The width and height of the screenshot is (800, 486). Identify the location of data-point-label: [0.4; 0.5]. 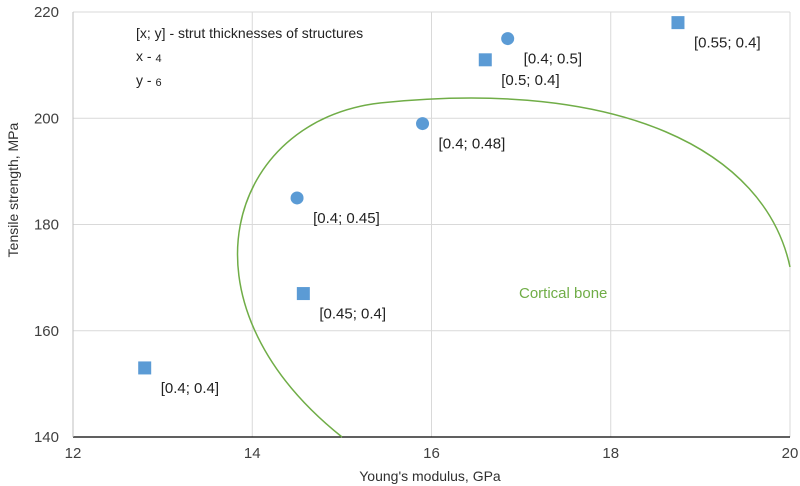
(553, 59).